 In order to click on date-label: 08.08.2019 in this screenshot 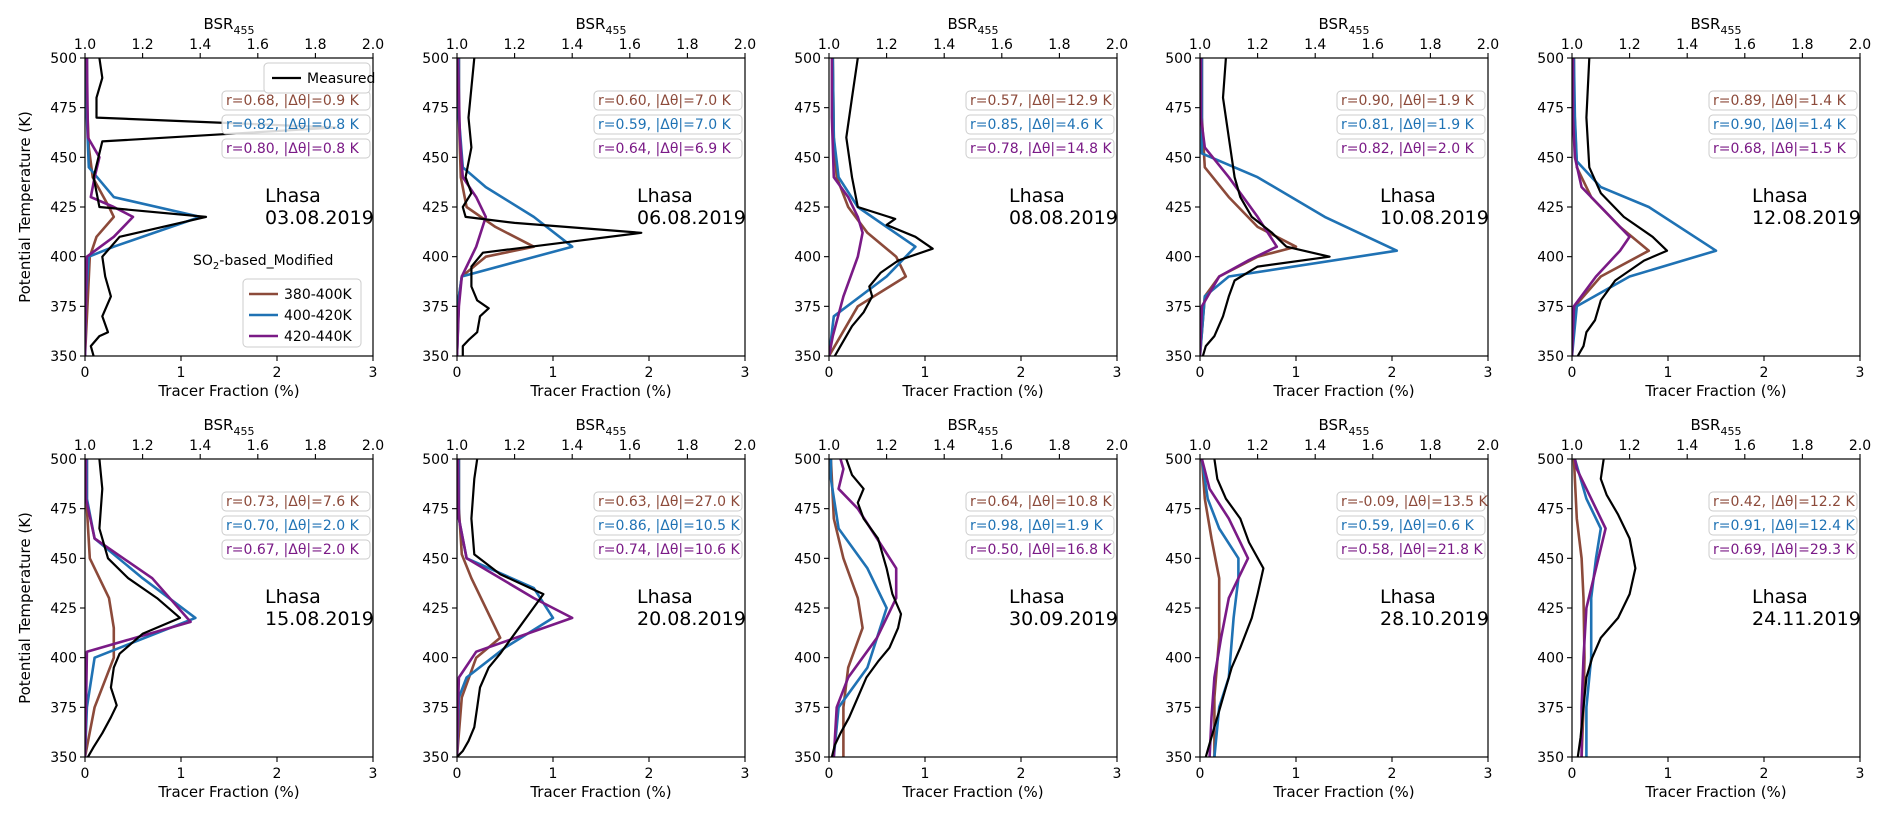, I will do `click(1063, 218)`.